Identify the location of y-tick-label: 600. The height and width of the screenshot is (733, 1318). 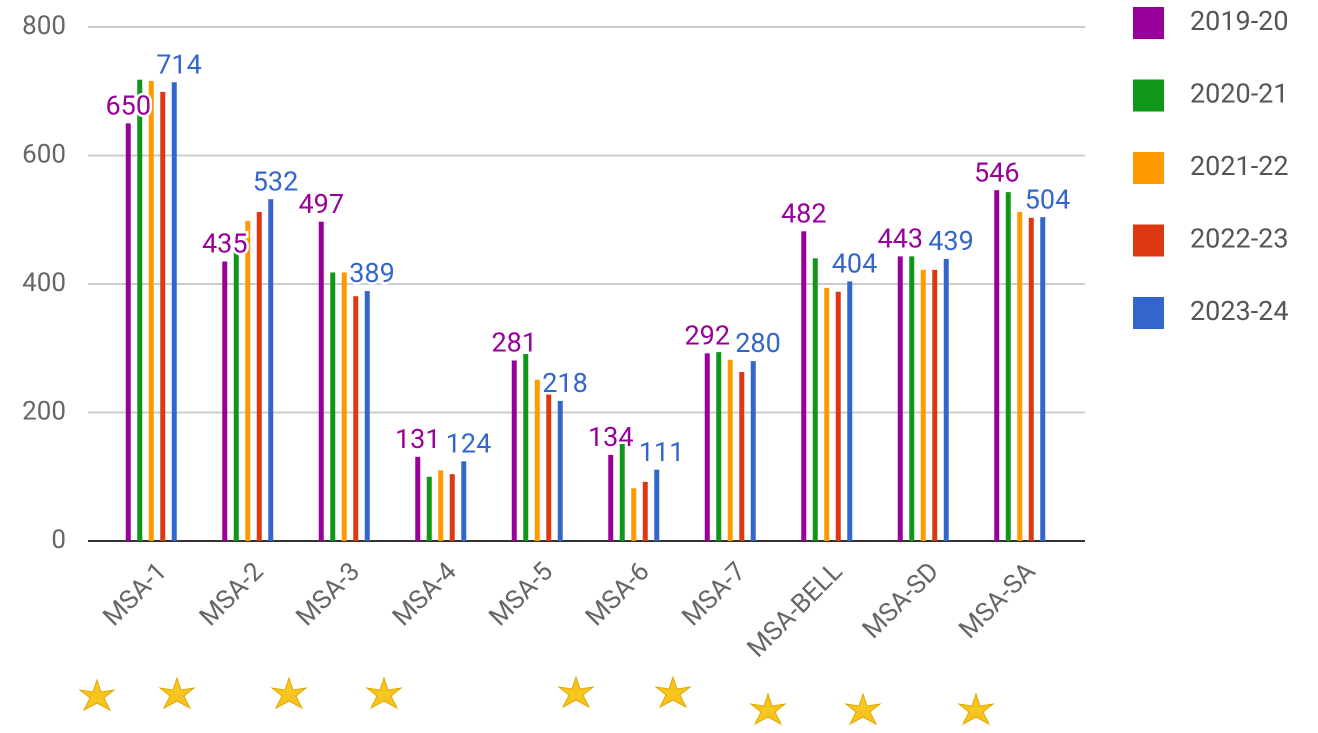
(44, 154).